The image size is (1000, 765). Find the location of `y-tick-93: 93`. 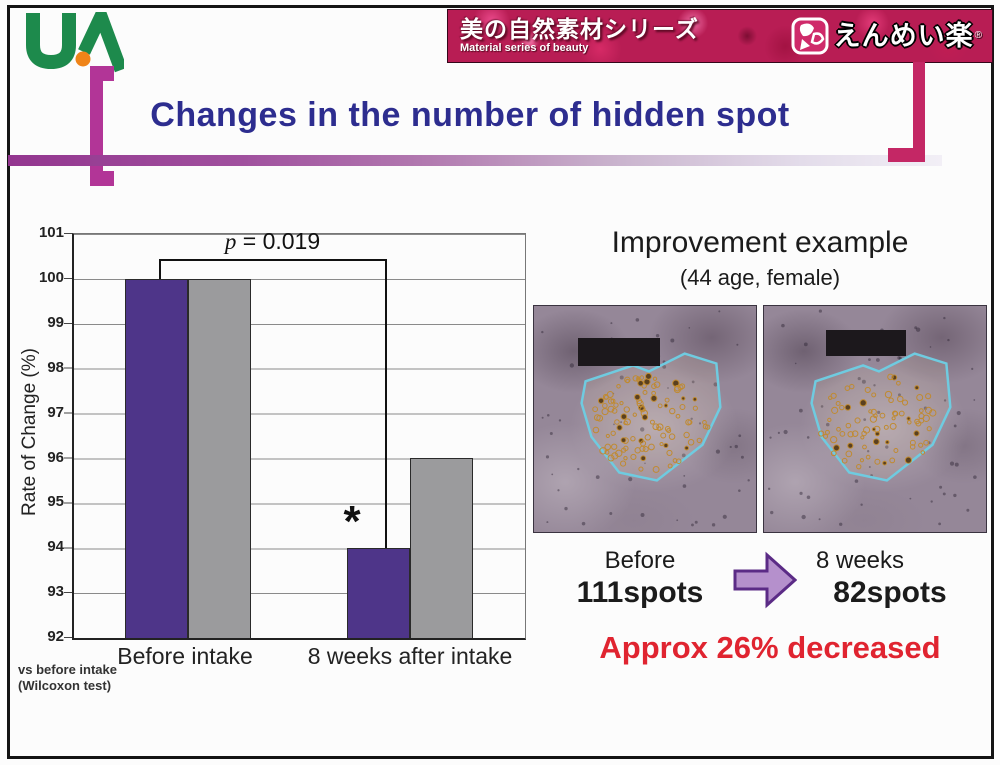

y-tick-93: 93 is located at coordinates (55, 591).